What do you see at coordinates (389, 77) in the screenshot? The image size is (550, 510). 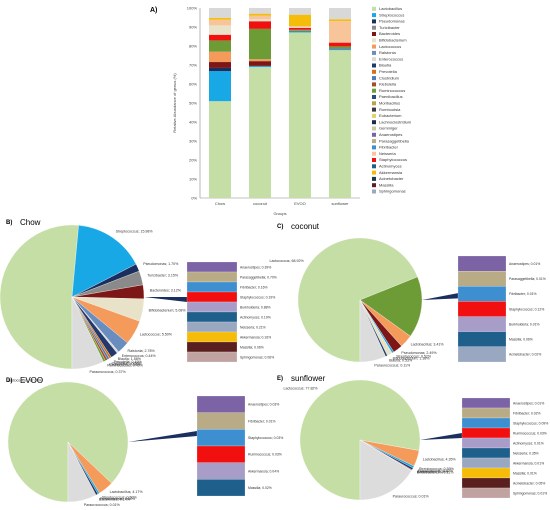 I see `legend-label: Clostridium` at bounding box center [389, 77].